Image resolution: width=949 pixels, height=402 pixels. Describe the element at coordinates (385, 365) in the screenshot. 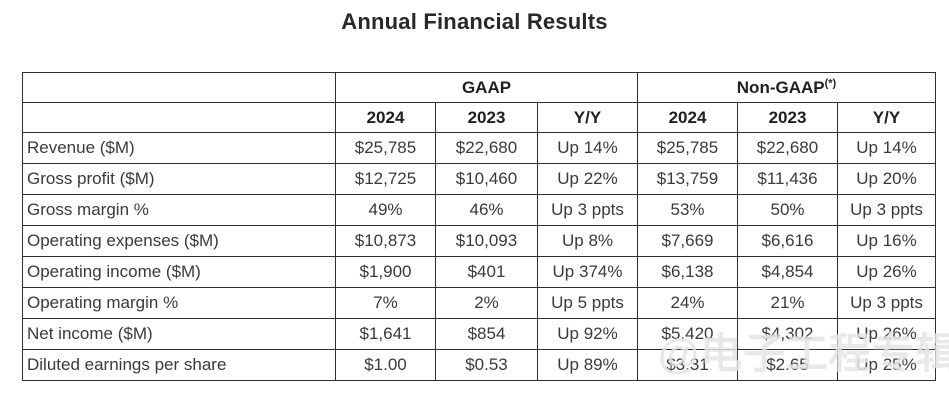

I see `cell: $1.00` at that location.